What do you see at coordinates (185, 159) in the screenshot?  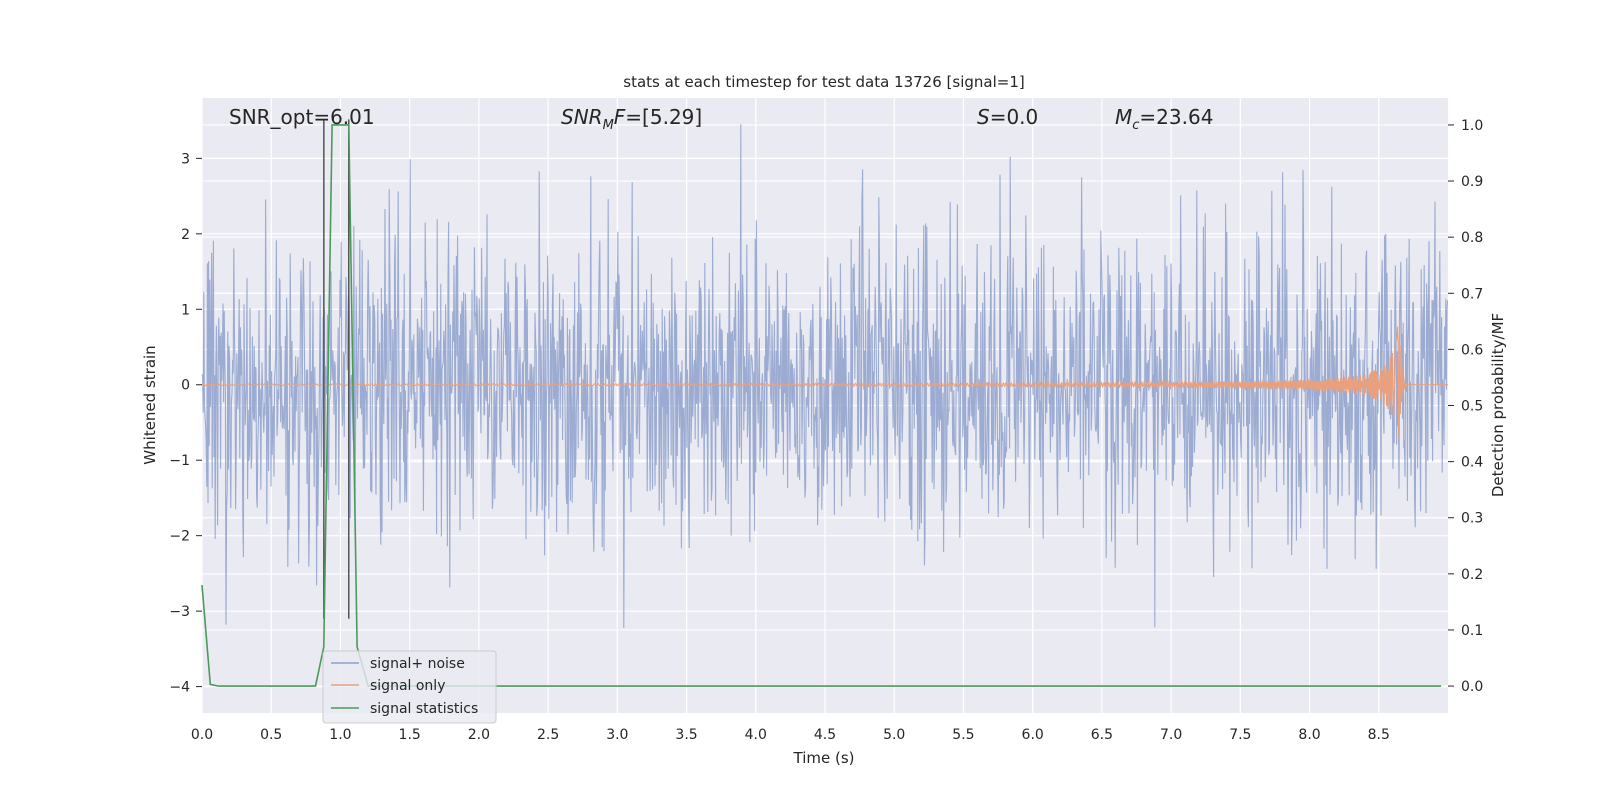 I see `y-tick-label-0: 3` at bounding box center [185, 159].